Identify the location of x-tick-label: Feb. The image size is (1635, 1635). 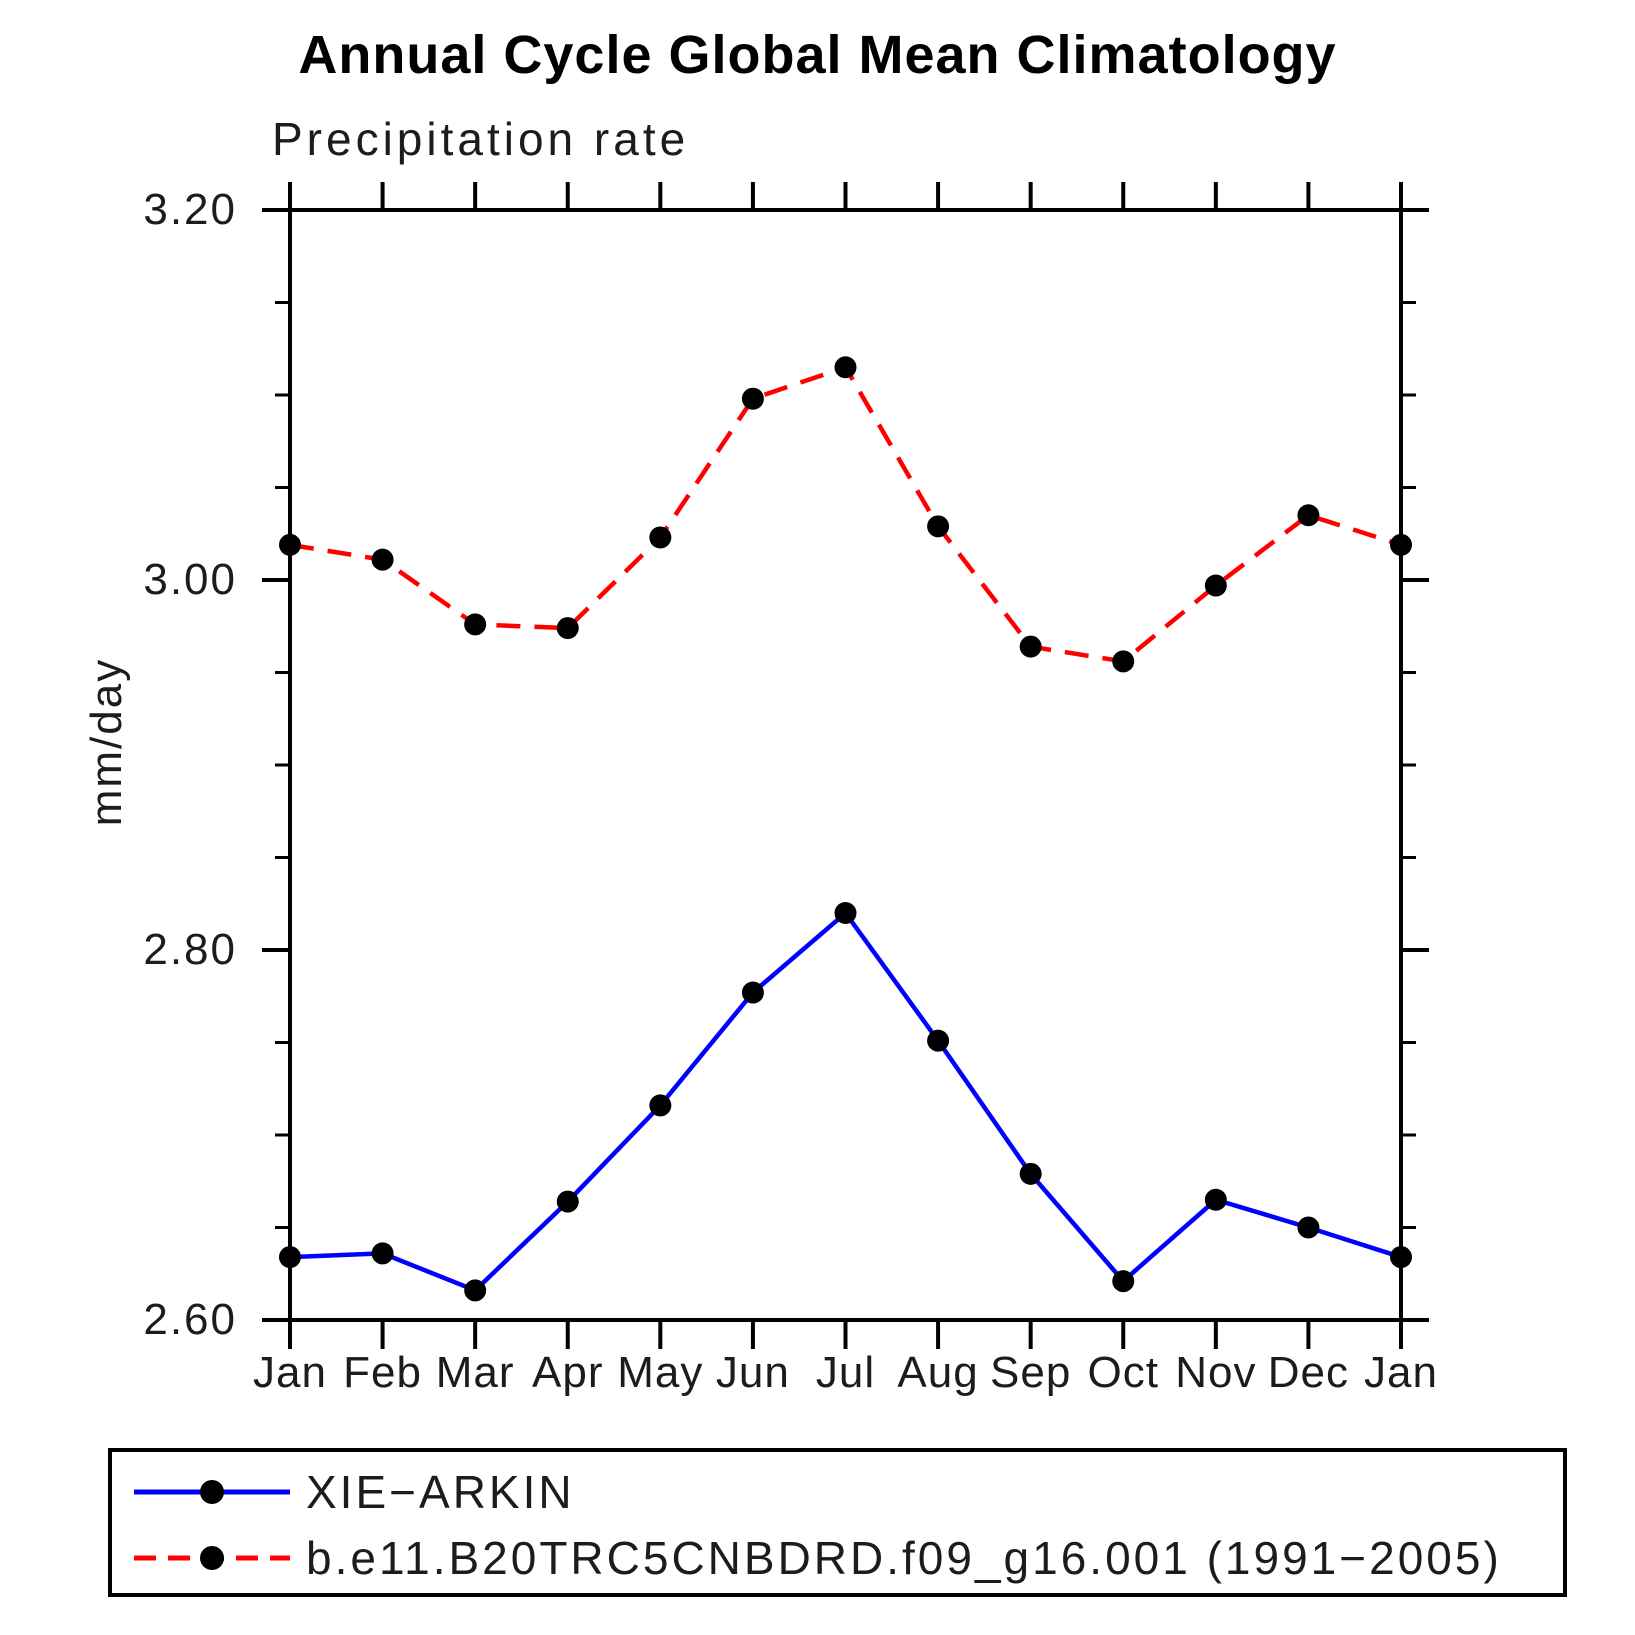
(382, 1372).